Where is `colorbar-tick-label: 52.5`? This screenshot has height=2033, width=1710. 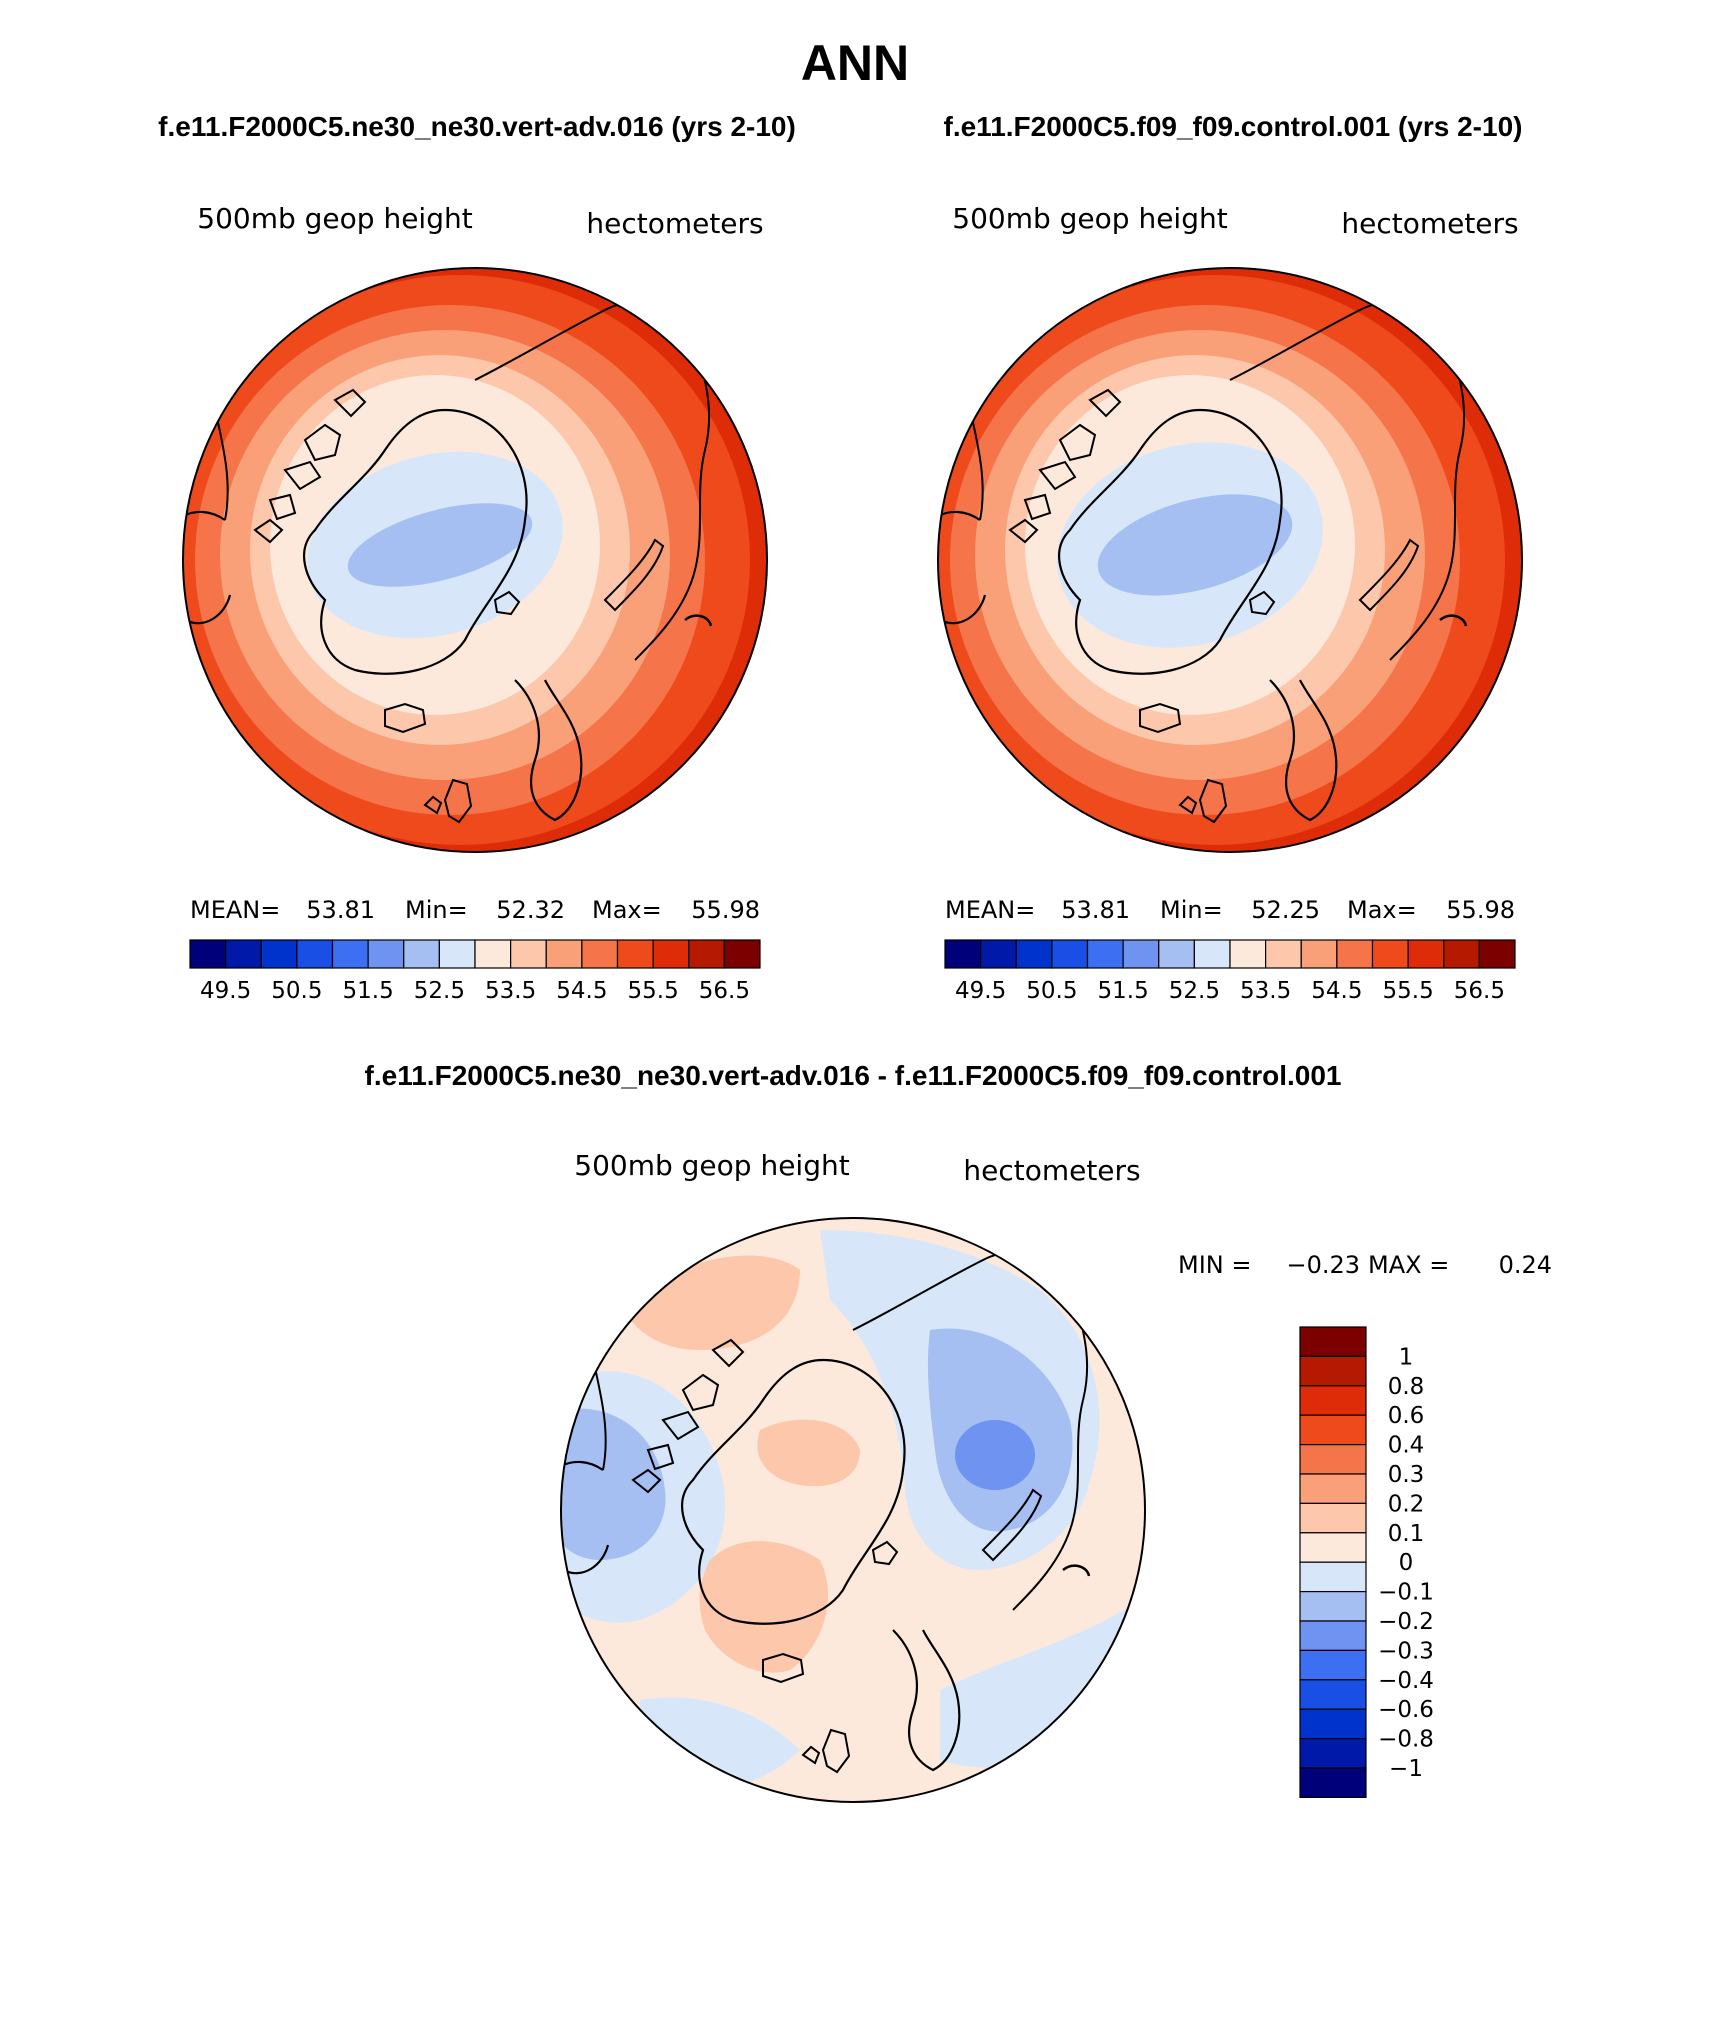
colorbar-tick-label: 52.5 is located at coordinates (1194, 991).